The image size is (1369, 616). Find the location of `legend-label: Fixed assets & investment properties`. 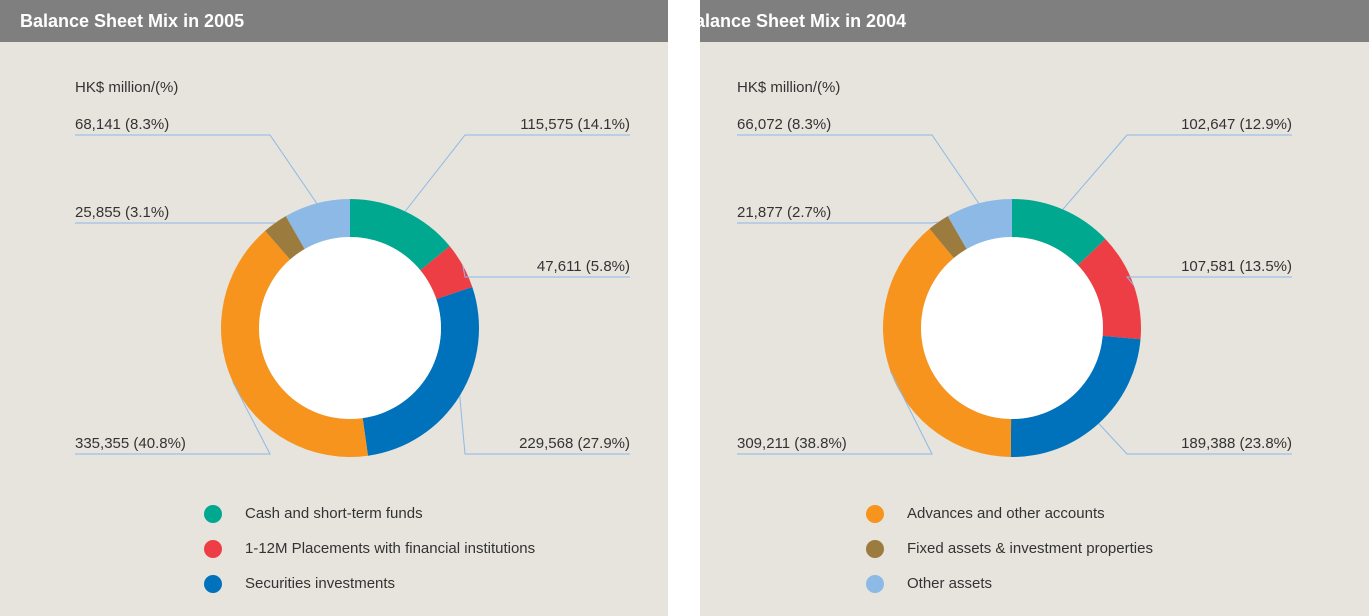

legend-label: Fixed assets & investment properties is located at coordinates (1030, 548).